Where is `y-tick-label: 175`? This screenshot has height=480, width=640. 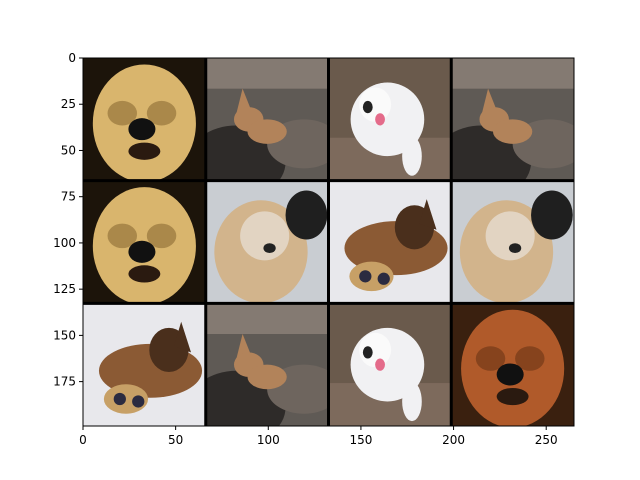 y-tick-label: 175 is located at coordinates (64, 382).